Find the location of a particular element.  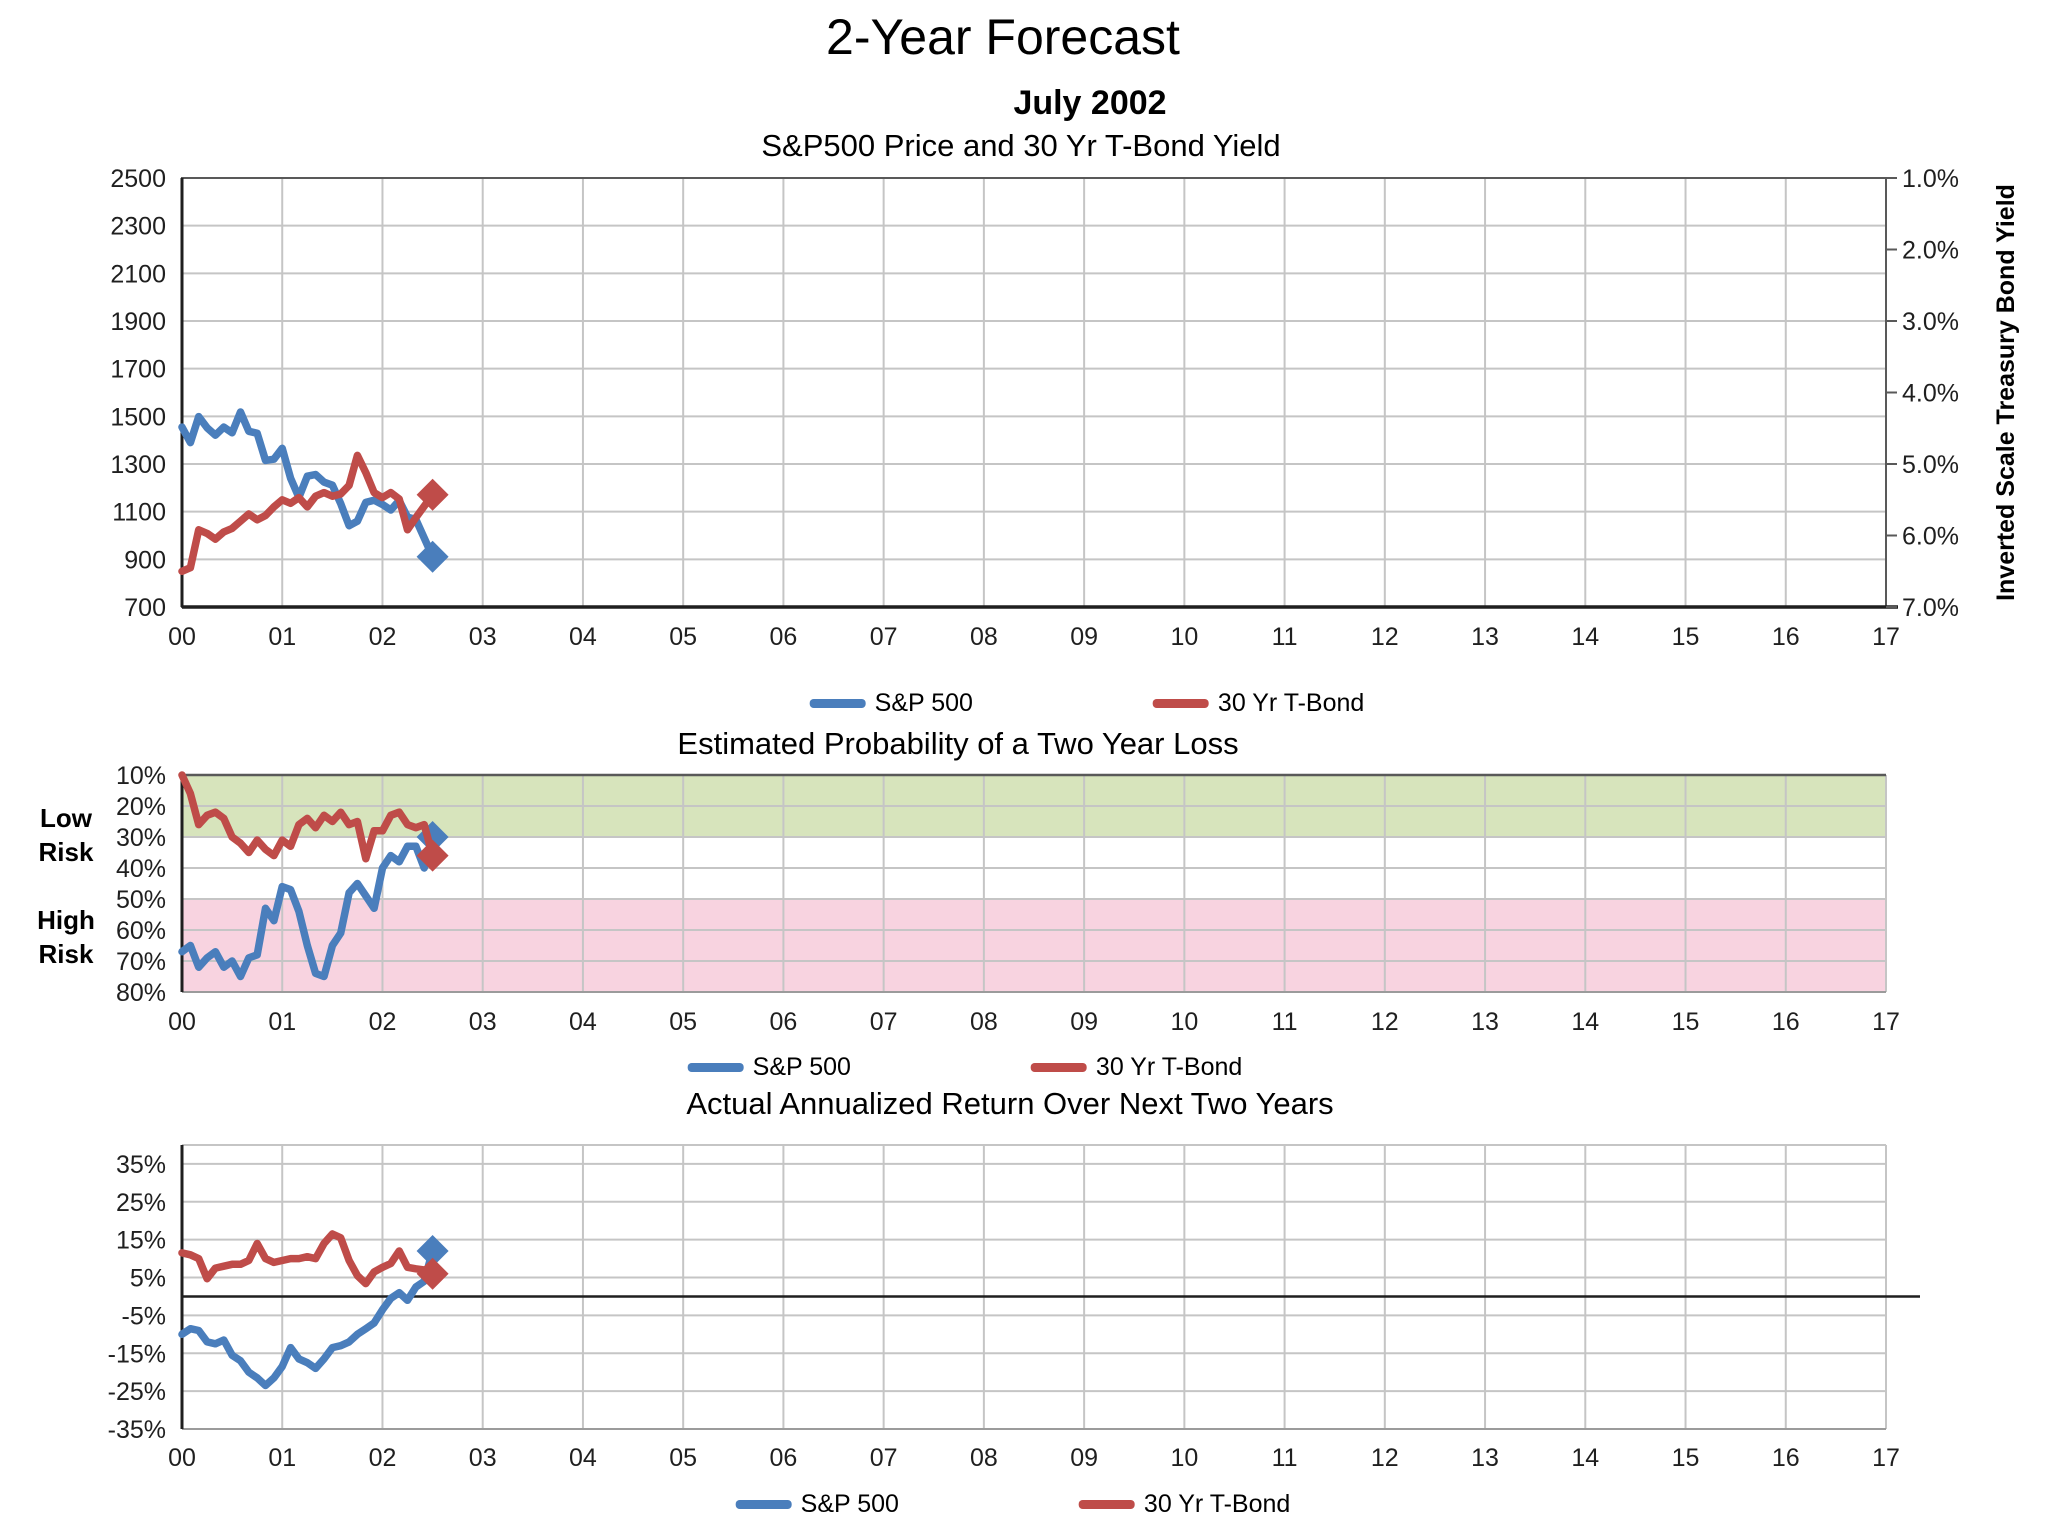

svg-text: 30% is located at coordinates (141, 838).